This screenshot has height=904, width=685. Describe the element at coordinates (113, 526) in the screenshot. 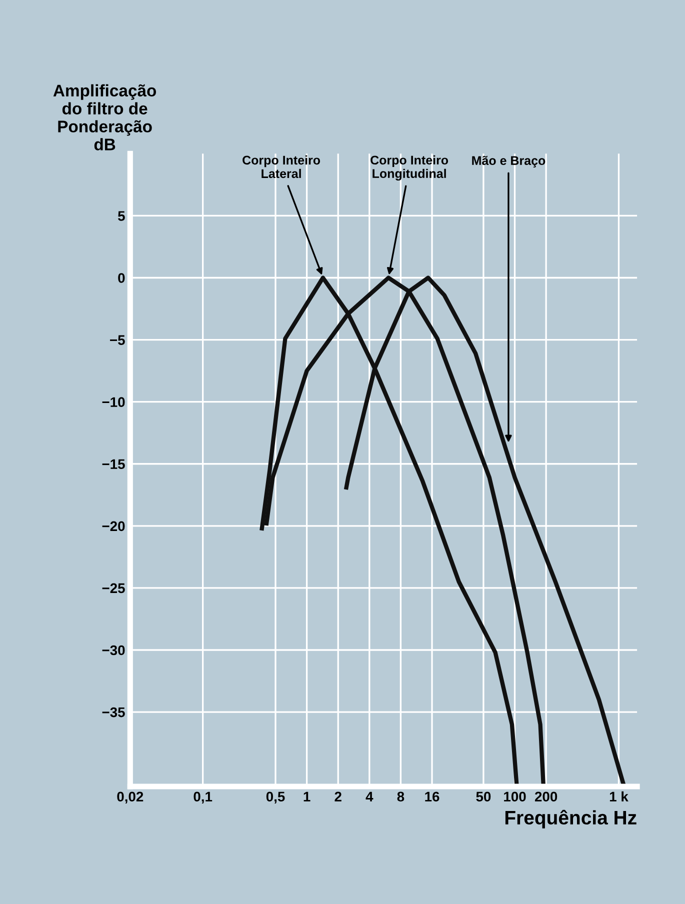

I see `y-tick-label: −20` at that location.